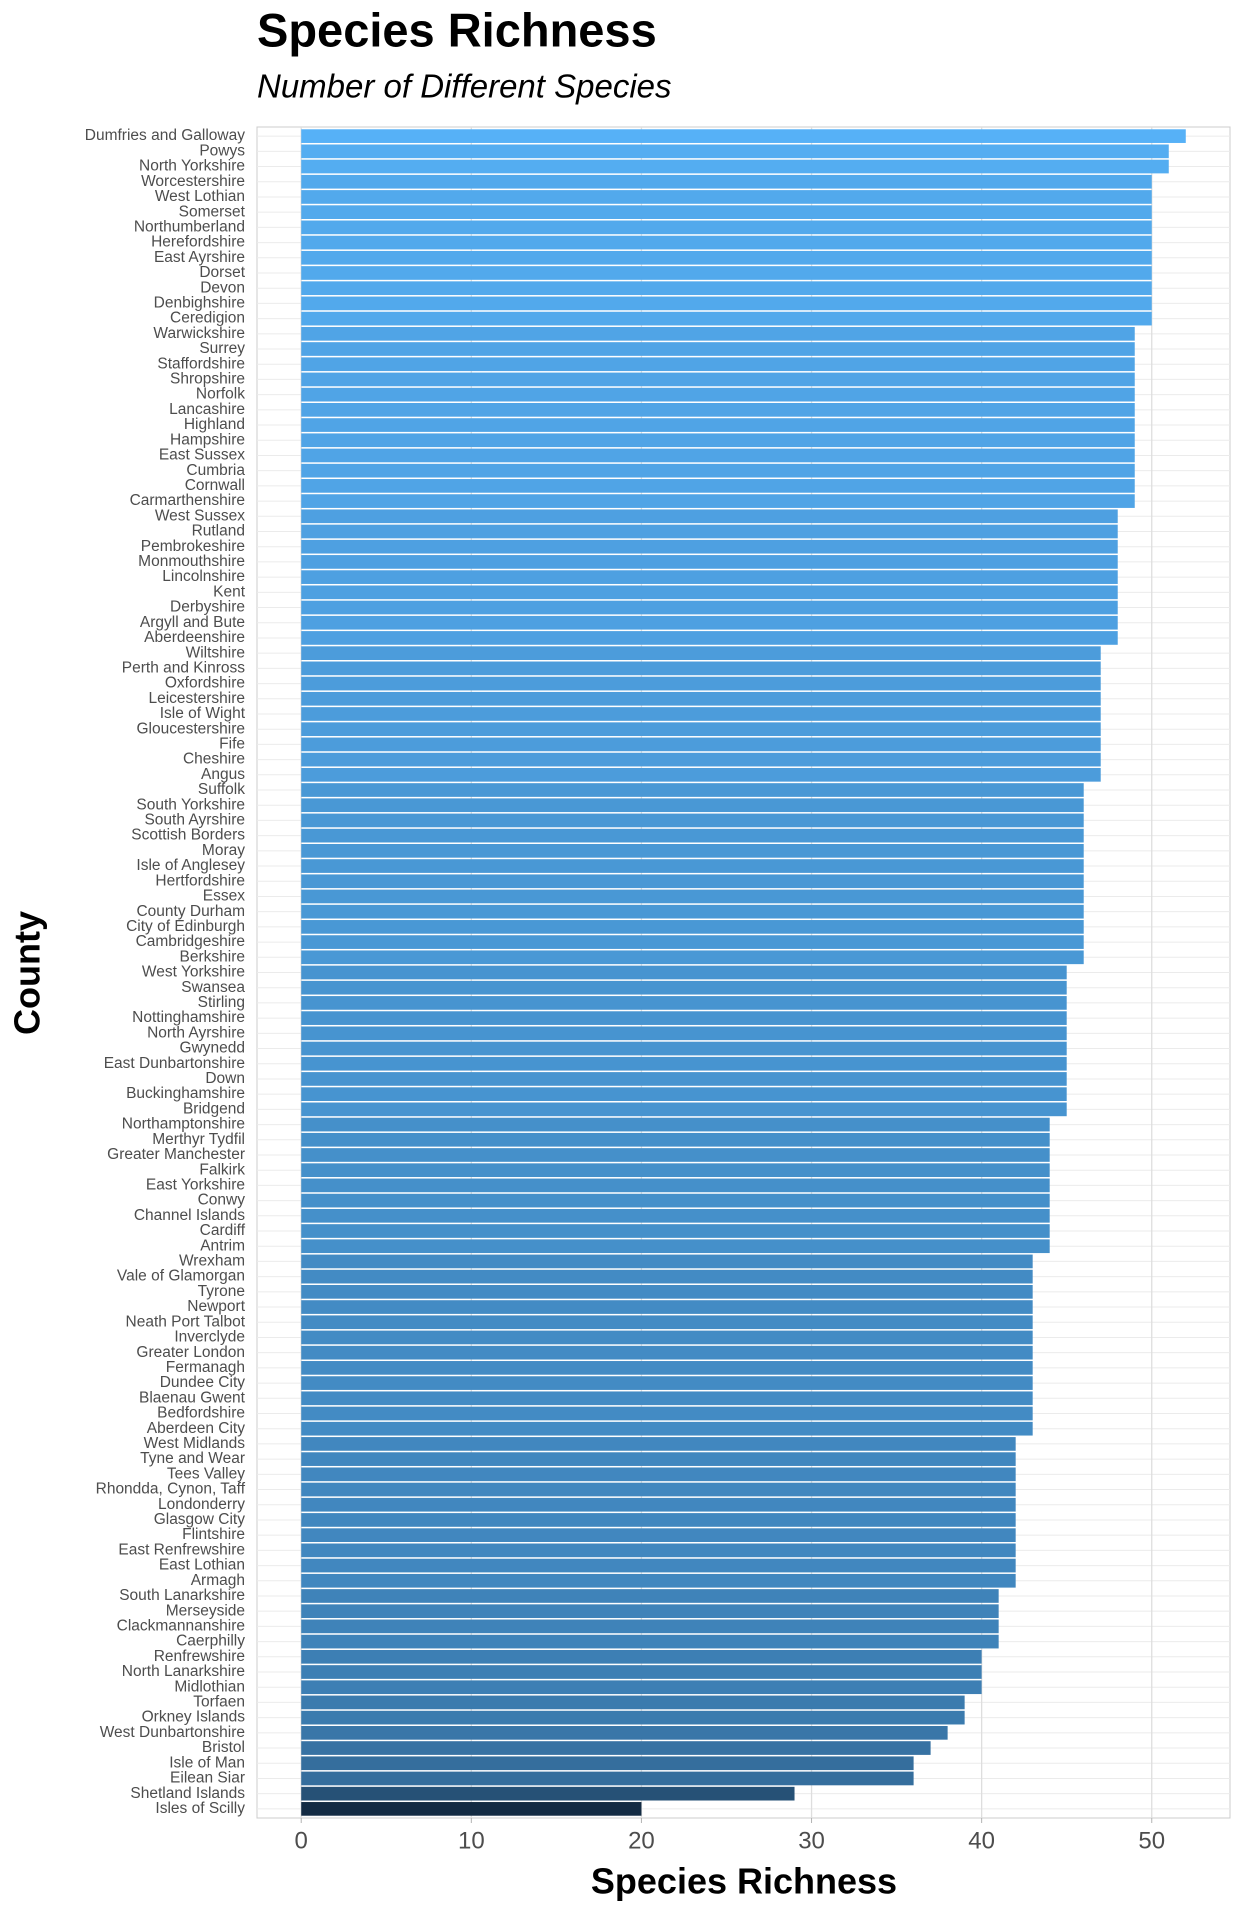 This screenshot has width=1248, height=1920. I want to click on y-tick-label: Cardiff, so click(223, 1230).